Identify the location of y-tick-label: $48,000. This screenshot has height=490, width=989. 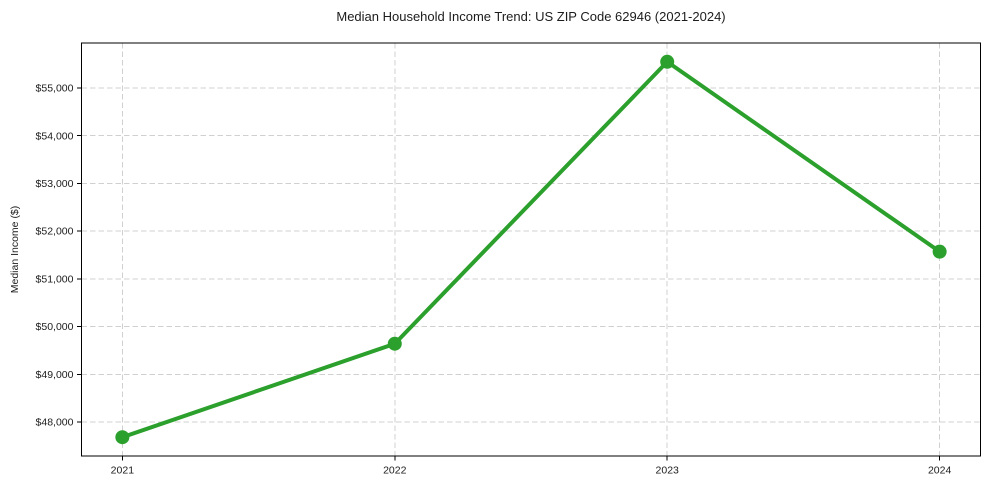
(55, 423).